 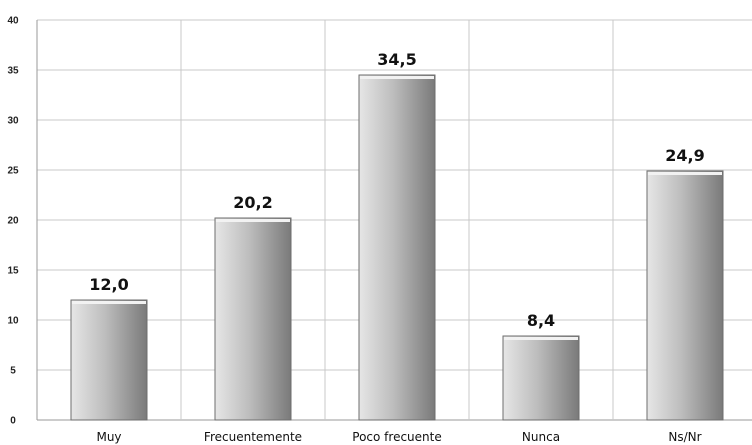 What do you see at coordinates (13, 171) in the screenshot?
I see `y-tick-label: 25` at bounding box center [13, 171].